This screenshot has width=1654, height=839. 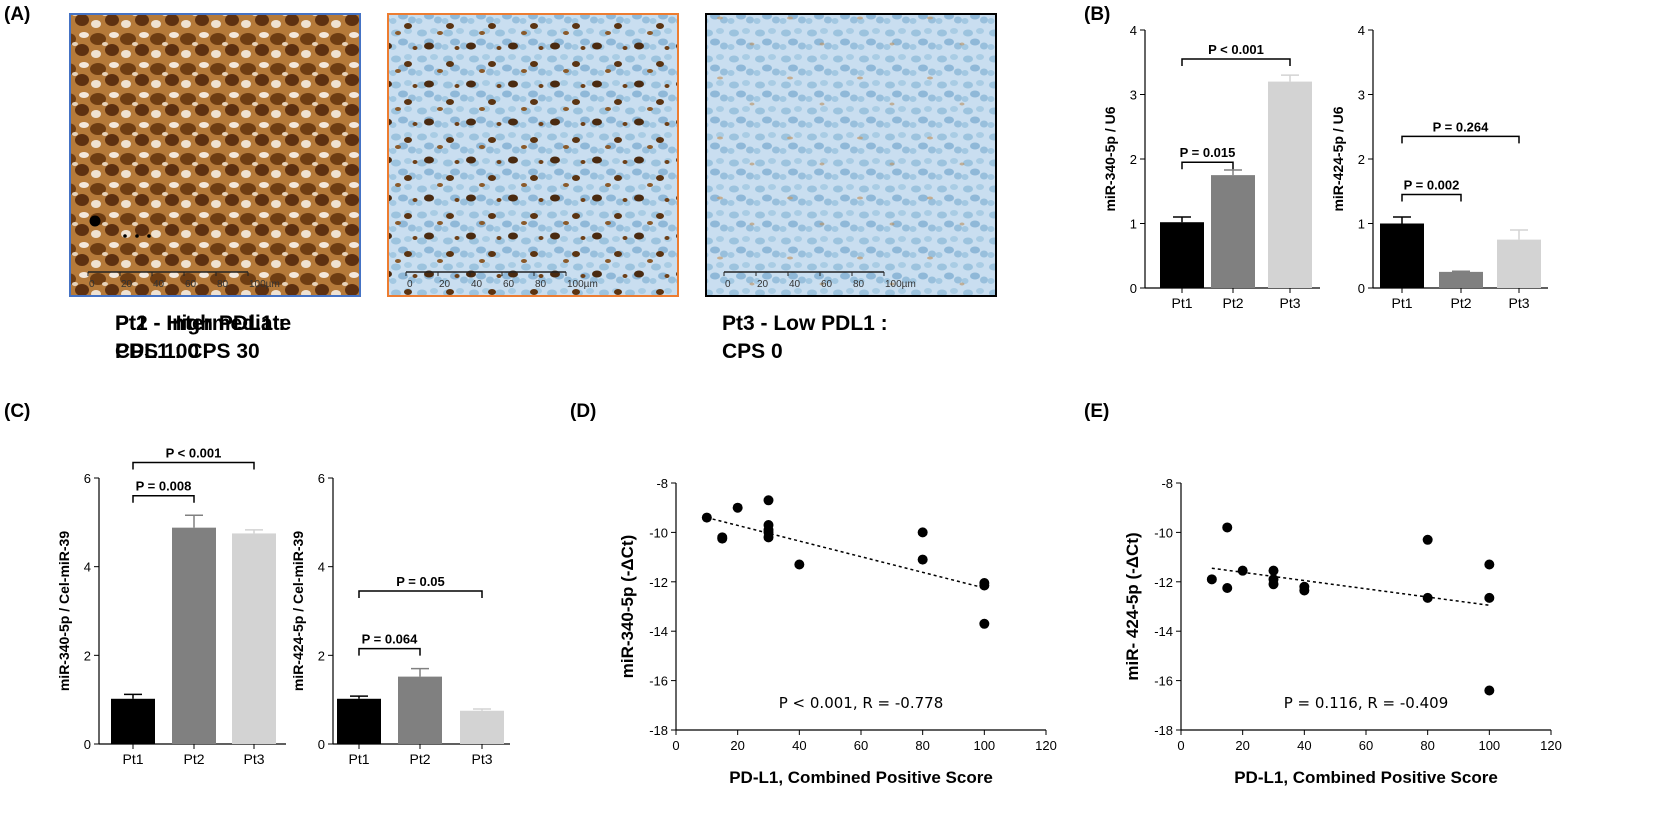 I want to click on y-axis-label: miR-340-5p (-ΔCt), so click(x=627, y=607).